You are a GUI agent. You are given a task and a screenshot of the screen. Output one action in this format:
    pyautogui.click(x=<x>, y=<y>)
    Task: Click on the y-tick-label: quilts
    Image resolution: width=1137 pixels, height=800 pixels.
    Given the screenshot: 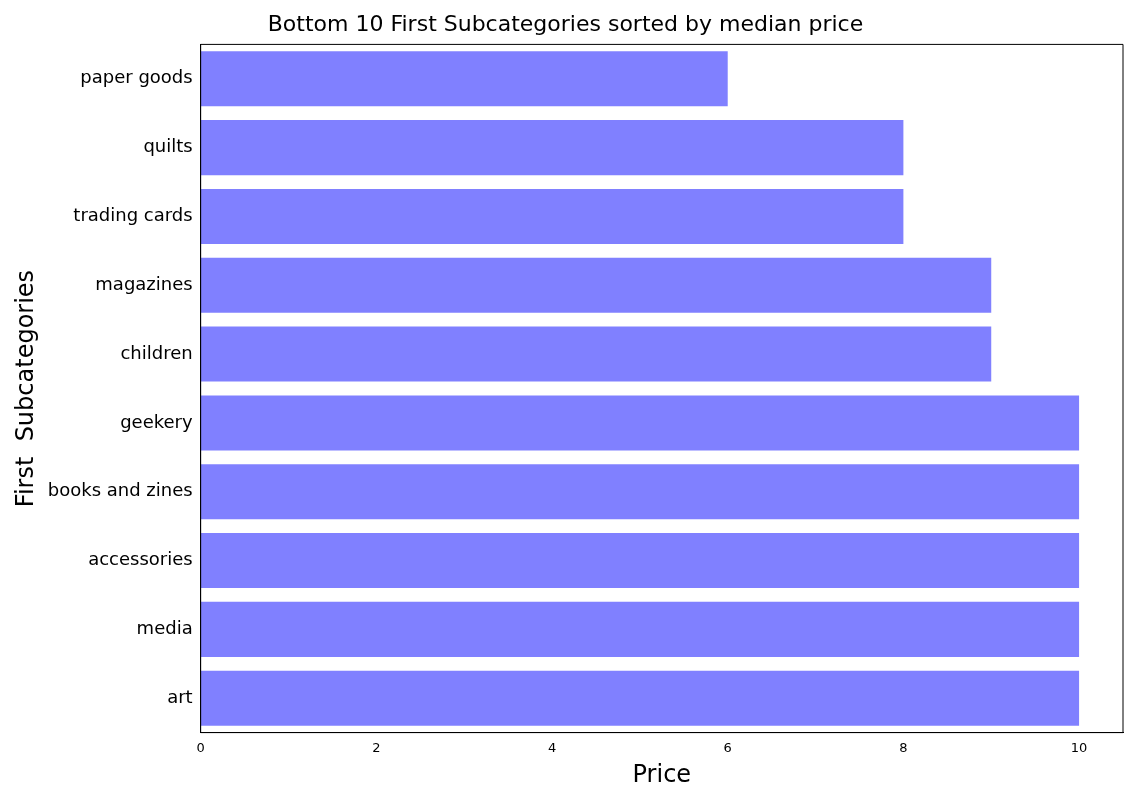 What is the action you would take?
    pyautogui.click(x=168, y=146)
    